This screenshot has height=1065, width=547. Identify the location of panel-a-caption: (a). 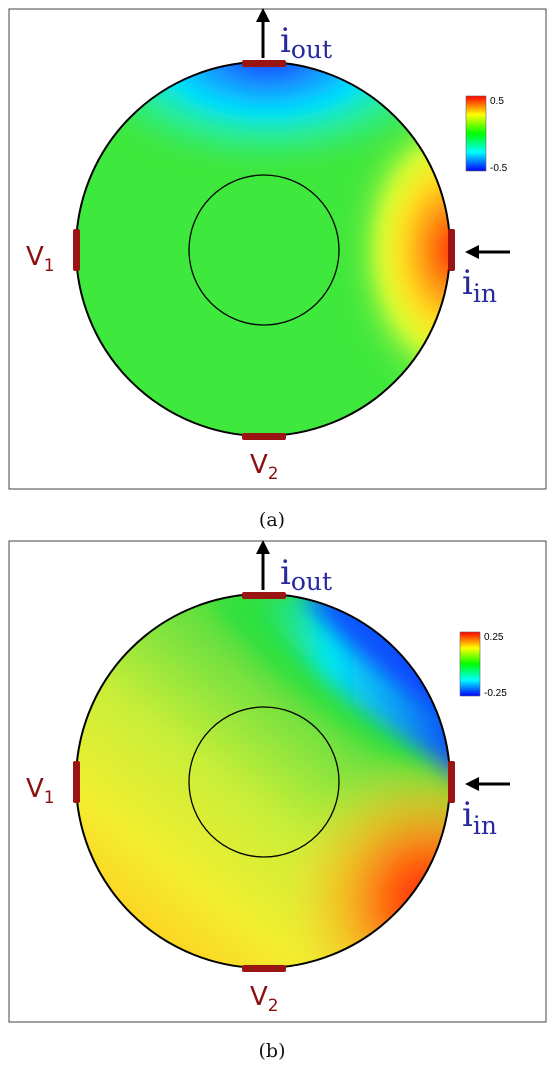
(272, 520).